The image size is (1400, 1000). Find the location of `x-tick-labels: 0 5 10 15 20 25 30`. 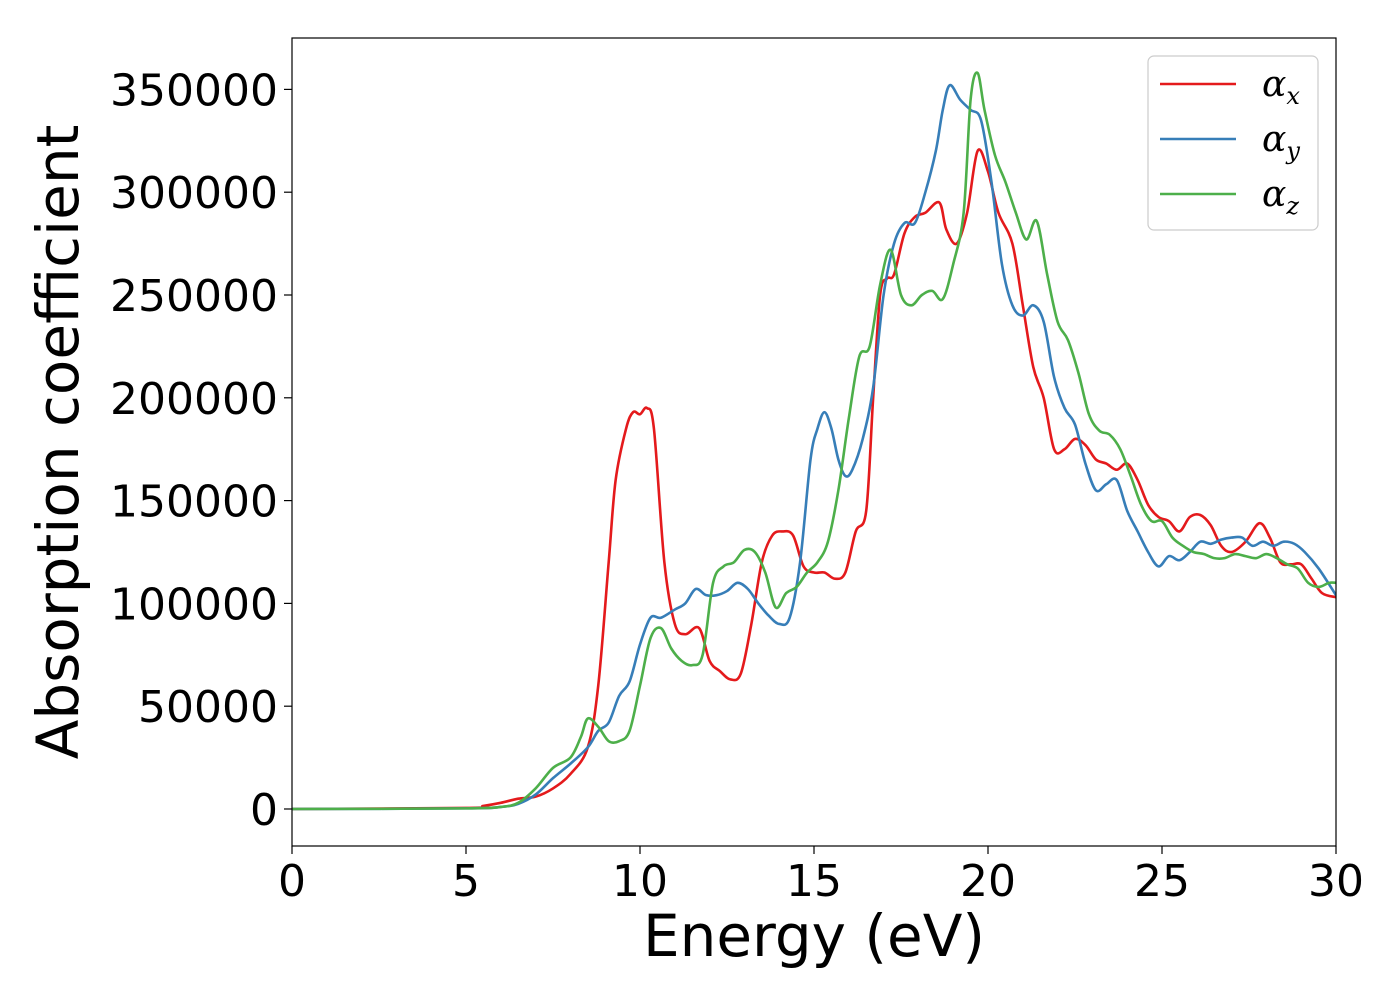

x-tick-labels: 0 5 10 15 20 25 30 is located at coordinates (821, 881).